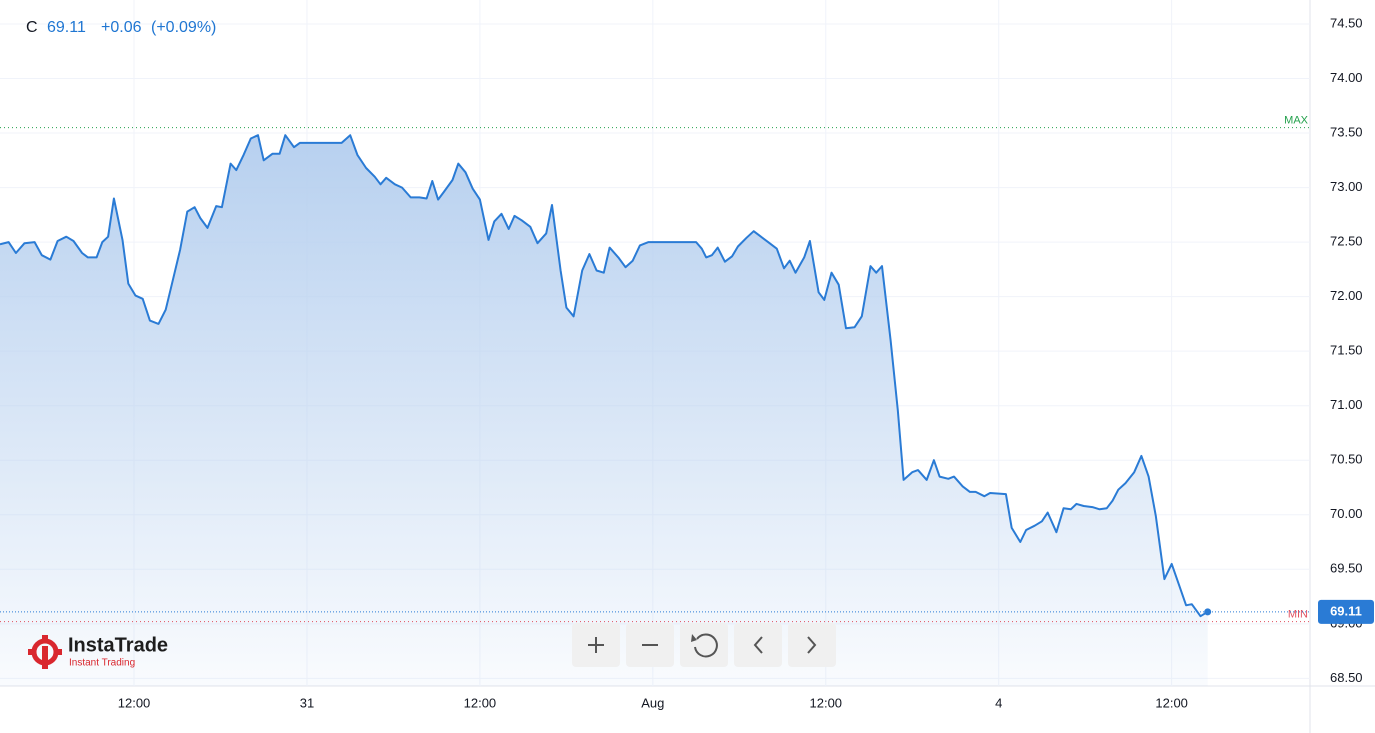  I want to click on header-change: +0.06, so click(121, 27).